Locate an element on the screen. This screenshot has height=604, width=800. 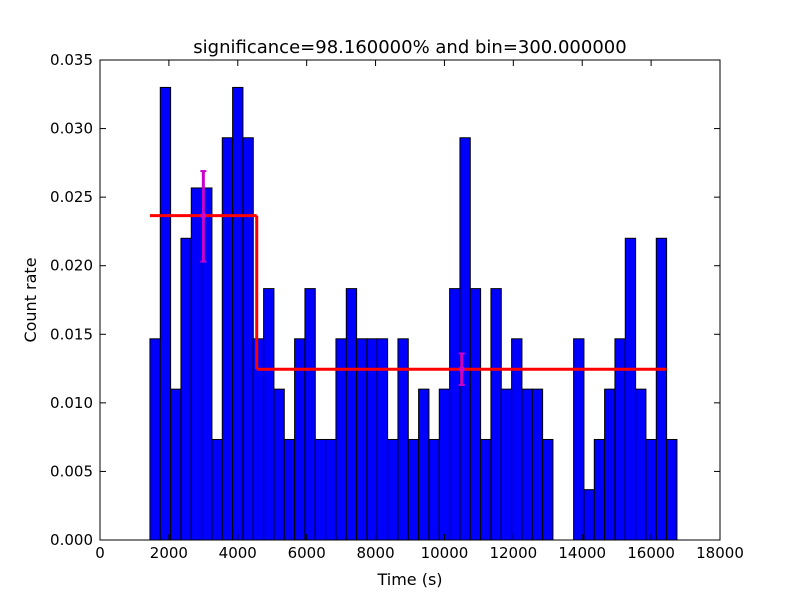
x-tick-label: 12000 is located at coordinates (513, 553).